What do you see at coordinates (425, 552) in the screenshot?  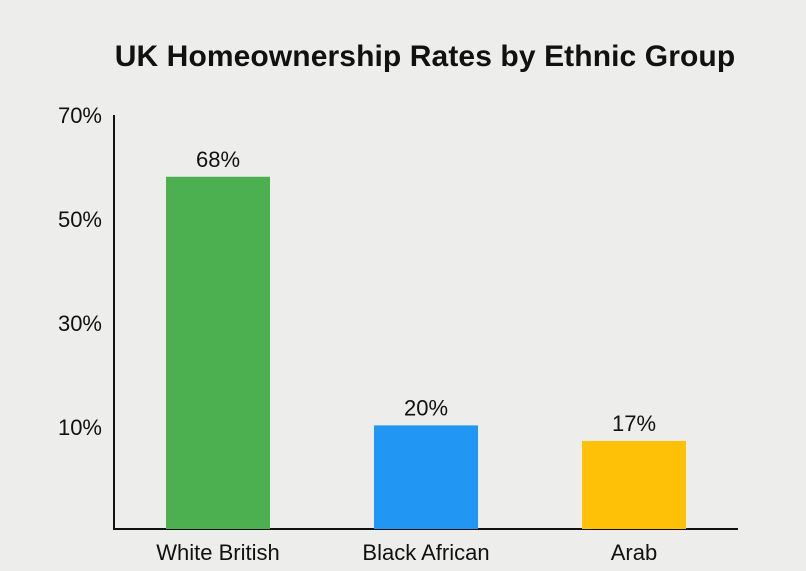 I see `x-tick-label: Black African` at bounding box center [425, 552].